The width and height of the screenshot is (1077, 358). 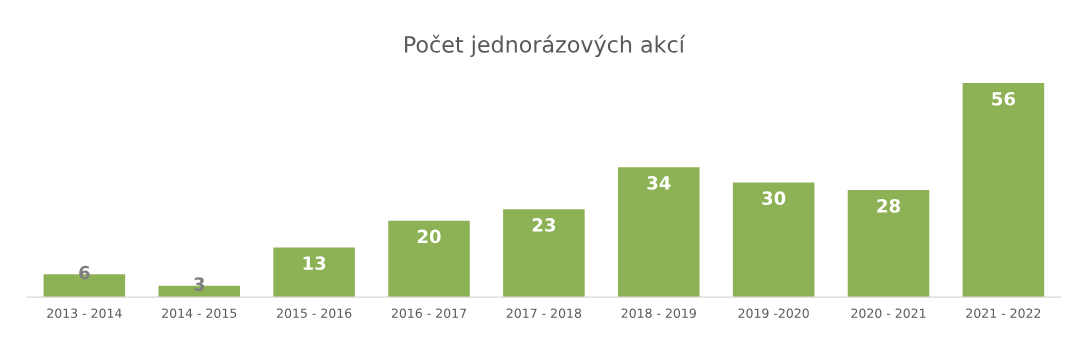 I want to click on x-tick-label: 2019 -2020, so click(x=773, y=313).